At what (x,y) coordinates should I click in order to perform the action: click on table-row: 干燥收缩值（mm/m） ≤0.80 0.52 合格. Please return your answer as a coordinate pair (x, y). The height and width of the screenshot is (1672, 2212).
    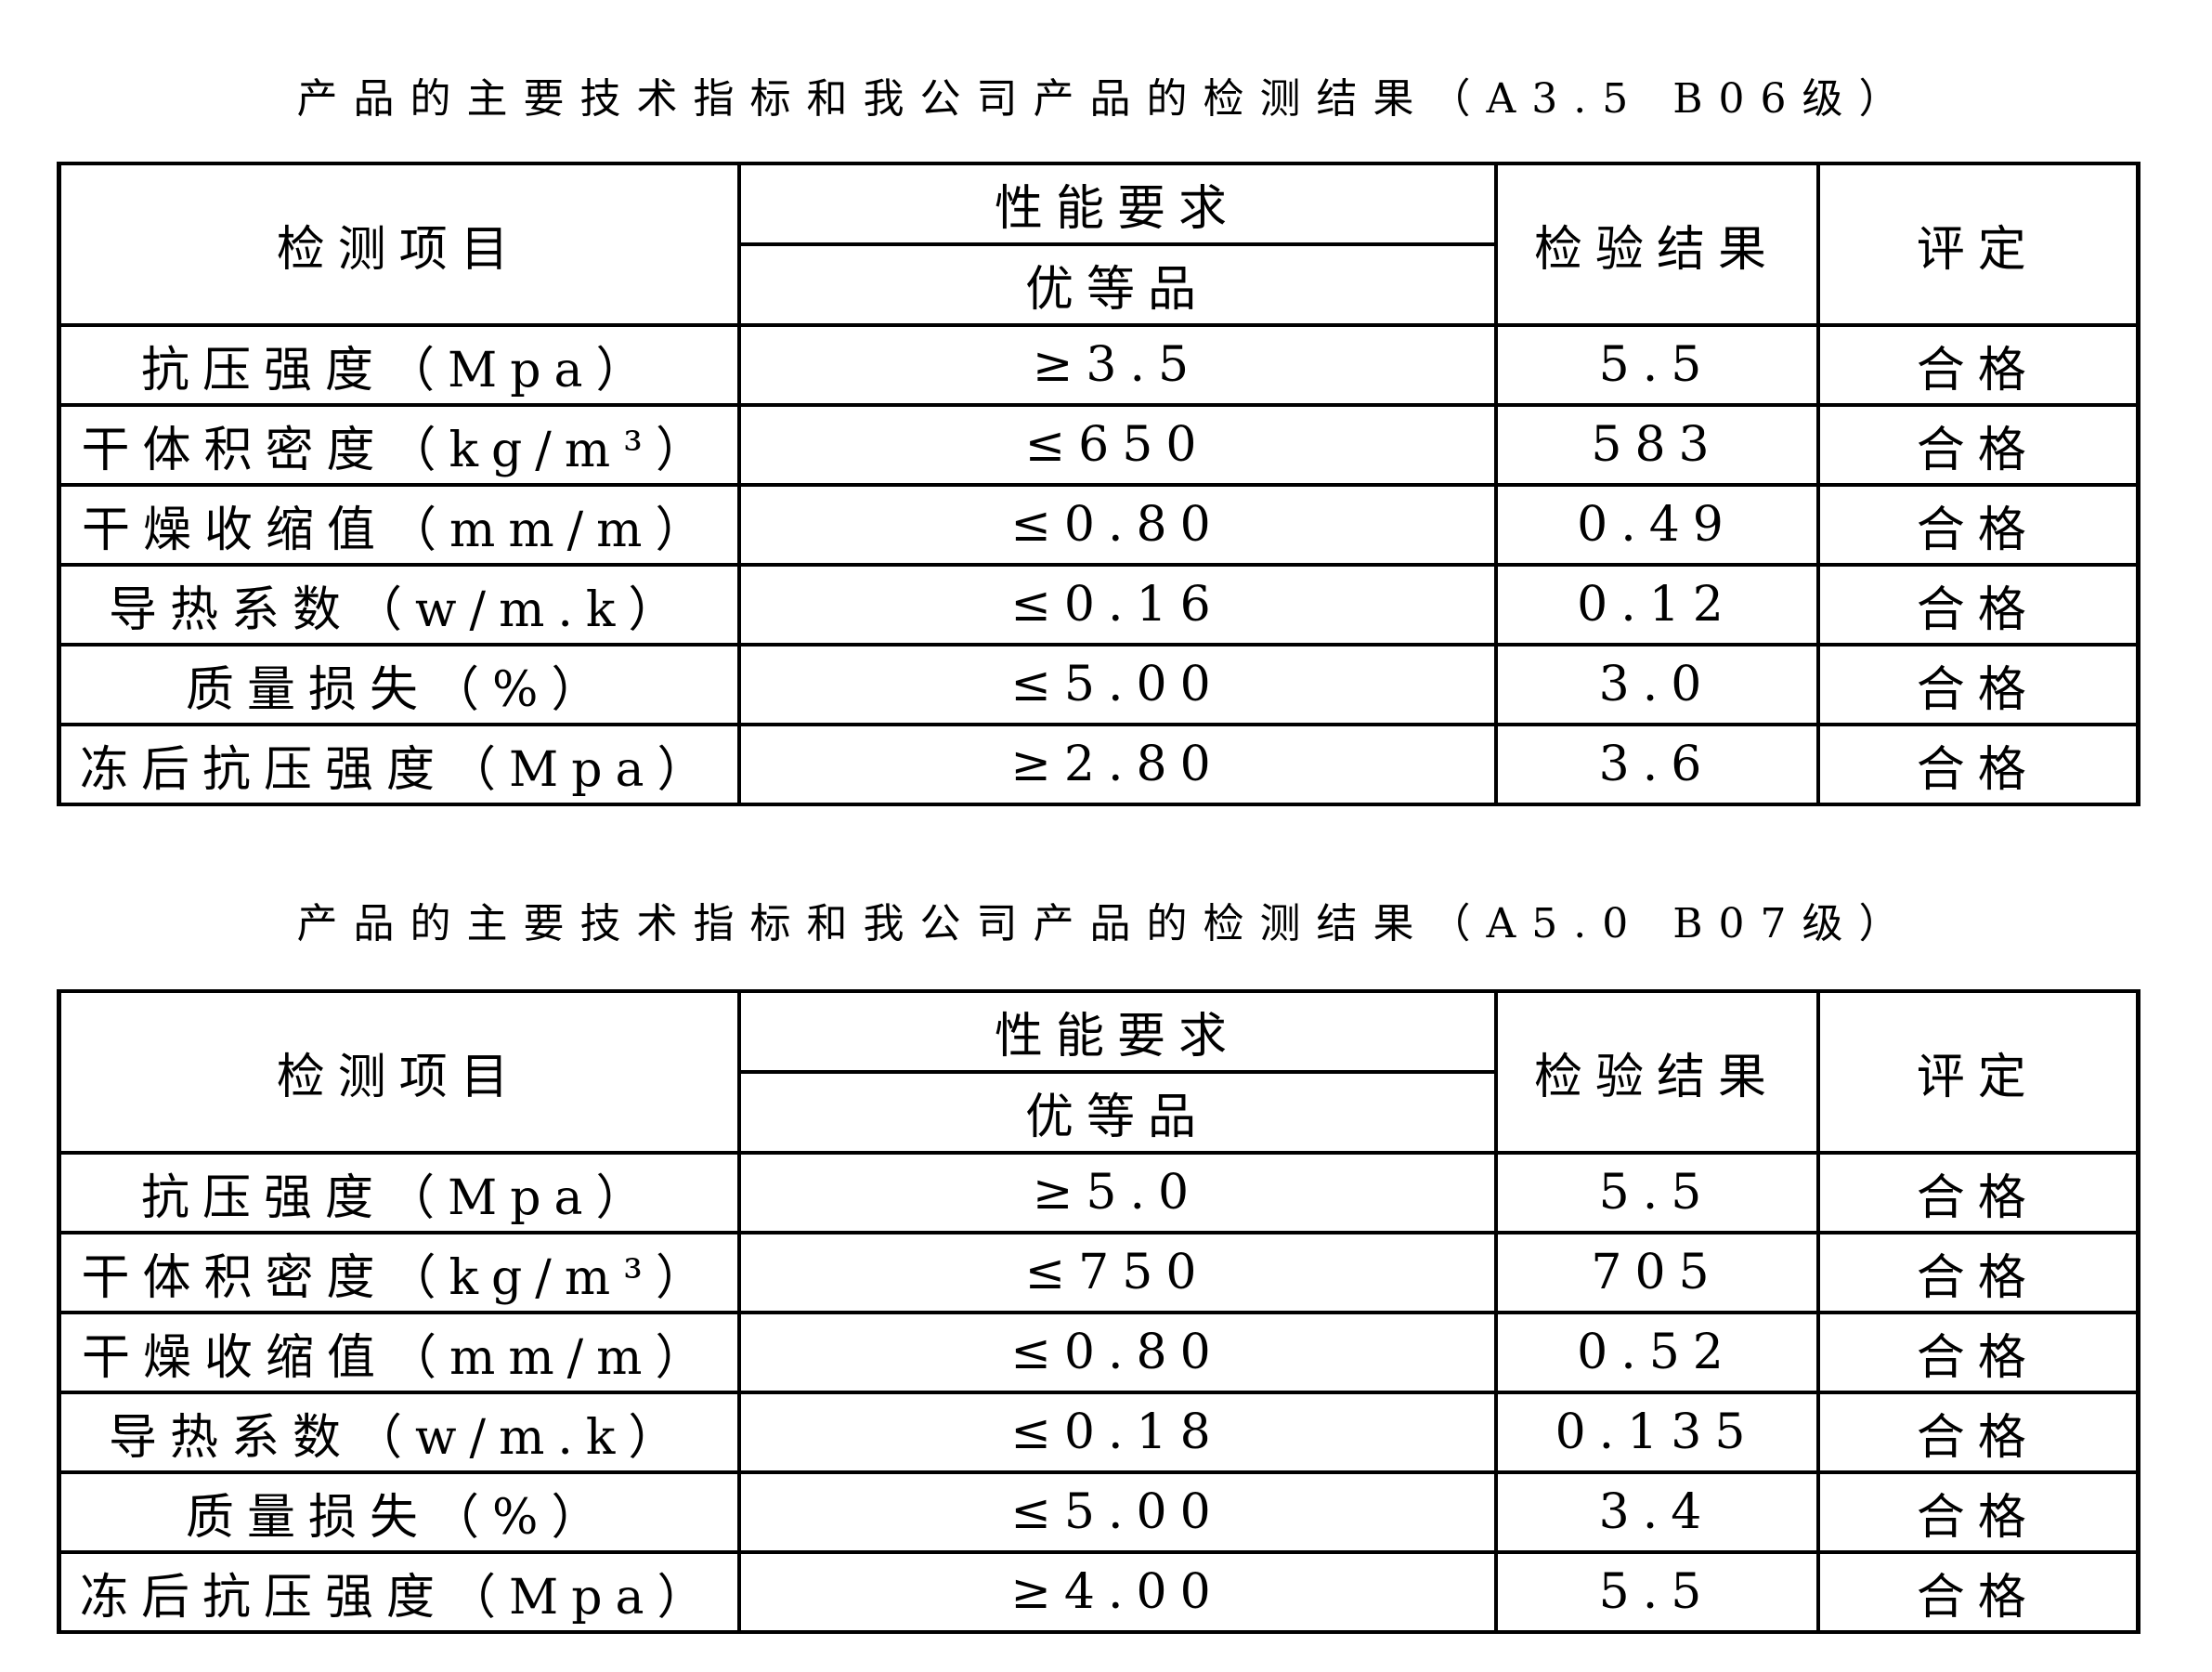
    Looking at the image, I should click on (1098, 1352).